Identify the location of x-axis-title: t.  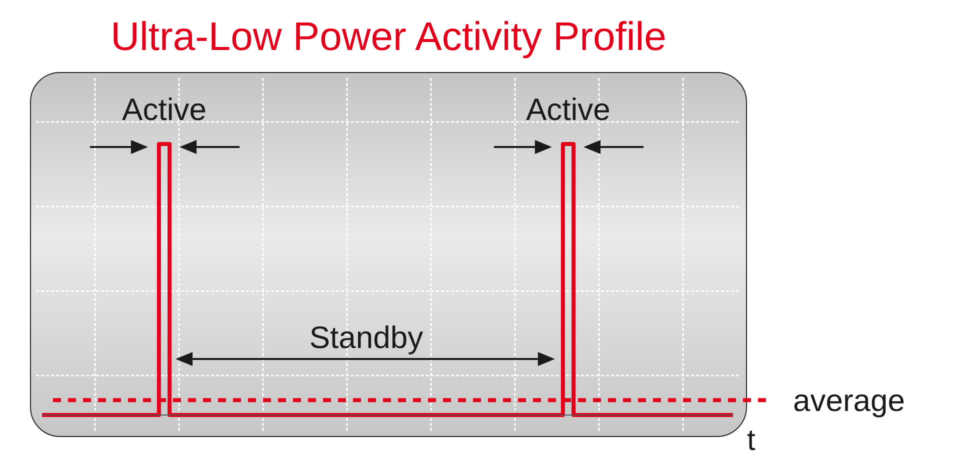
(751, 440).